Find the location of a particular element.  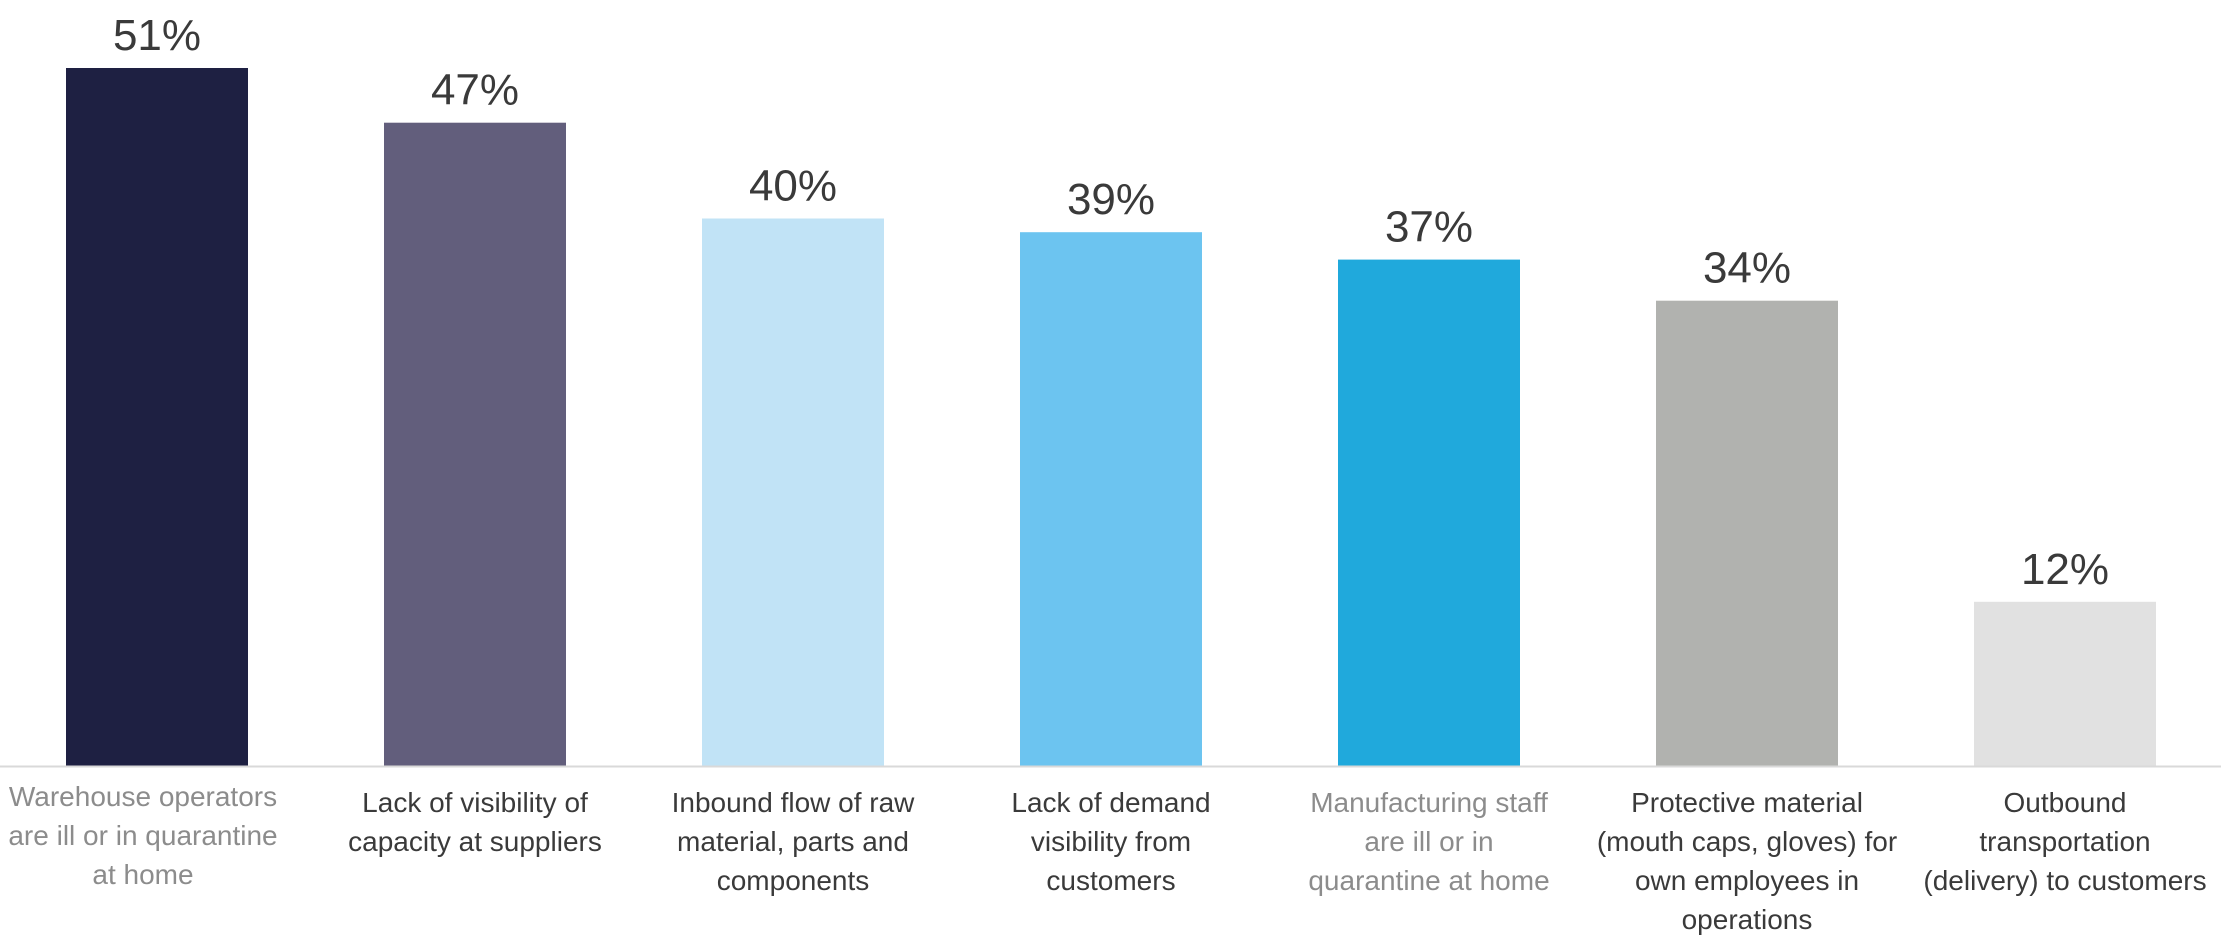

category-label-7-line-3: (delivery) to customers is located at coordinates (2064, 880).